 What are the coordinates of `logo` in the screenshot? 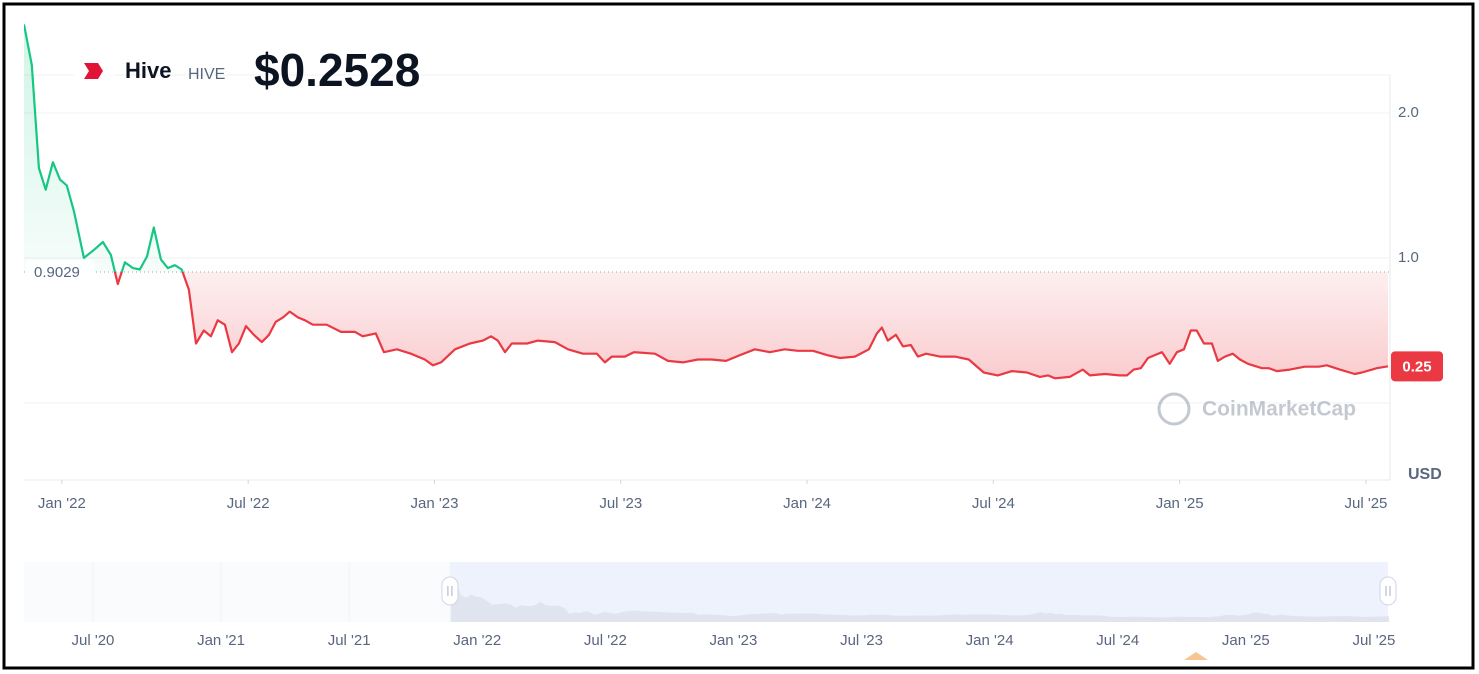 It's located at (93, 71).